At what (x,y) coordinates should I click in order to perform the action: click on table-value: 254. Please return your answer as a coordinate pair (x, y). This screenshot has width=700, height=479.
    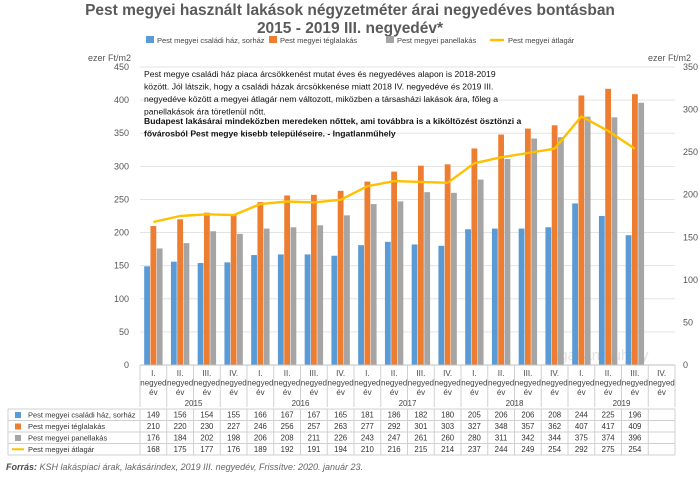
    Looking at the image, I should click on (635, 449).